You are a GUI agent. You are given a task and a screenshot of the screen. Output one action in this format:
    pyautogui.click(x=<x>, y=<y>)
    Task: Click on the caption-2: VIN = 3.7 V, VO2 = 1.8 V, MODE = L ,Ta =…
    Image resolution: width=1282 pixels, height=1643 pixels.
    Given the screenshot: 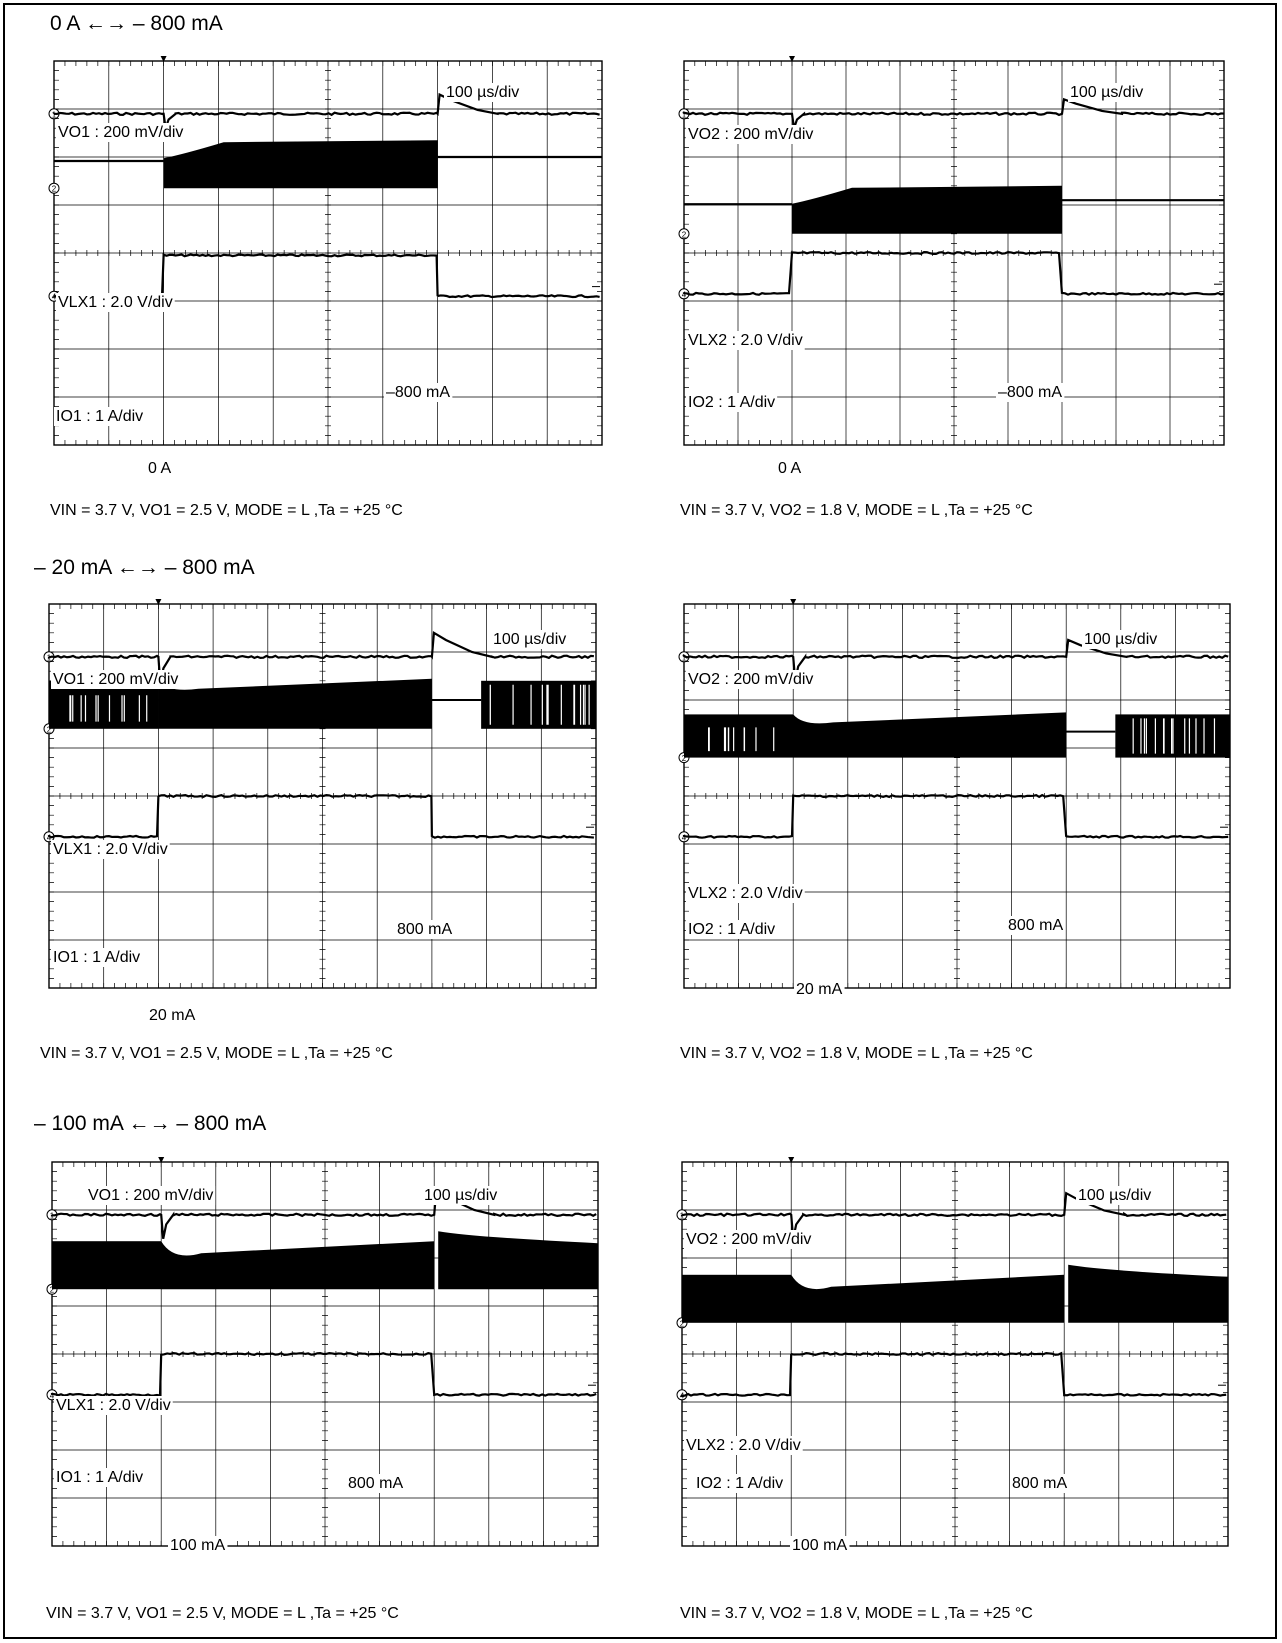 What is the action you would take?
    pyautogui.click(x=856, y=510)
    